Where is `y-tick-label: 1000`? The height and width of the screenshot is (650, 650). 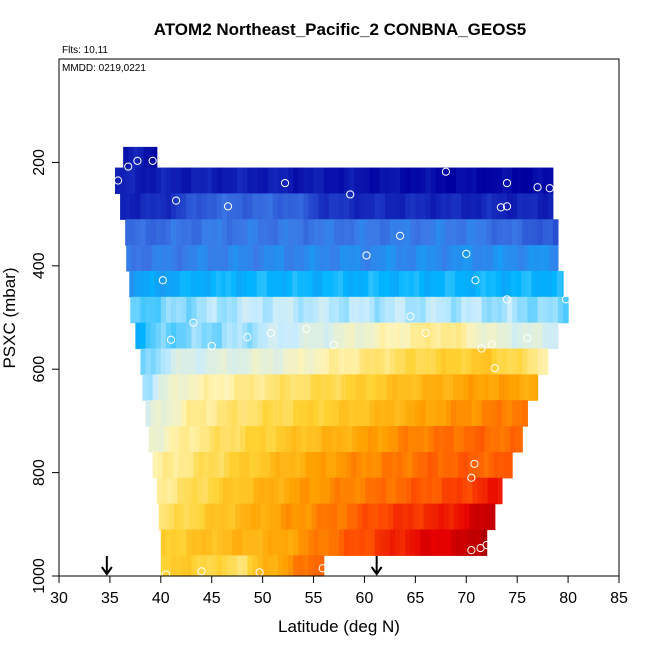 y-tick-label: 1000 is located at coordinates (39, 576).